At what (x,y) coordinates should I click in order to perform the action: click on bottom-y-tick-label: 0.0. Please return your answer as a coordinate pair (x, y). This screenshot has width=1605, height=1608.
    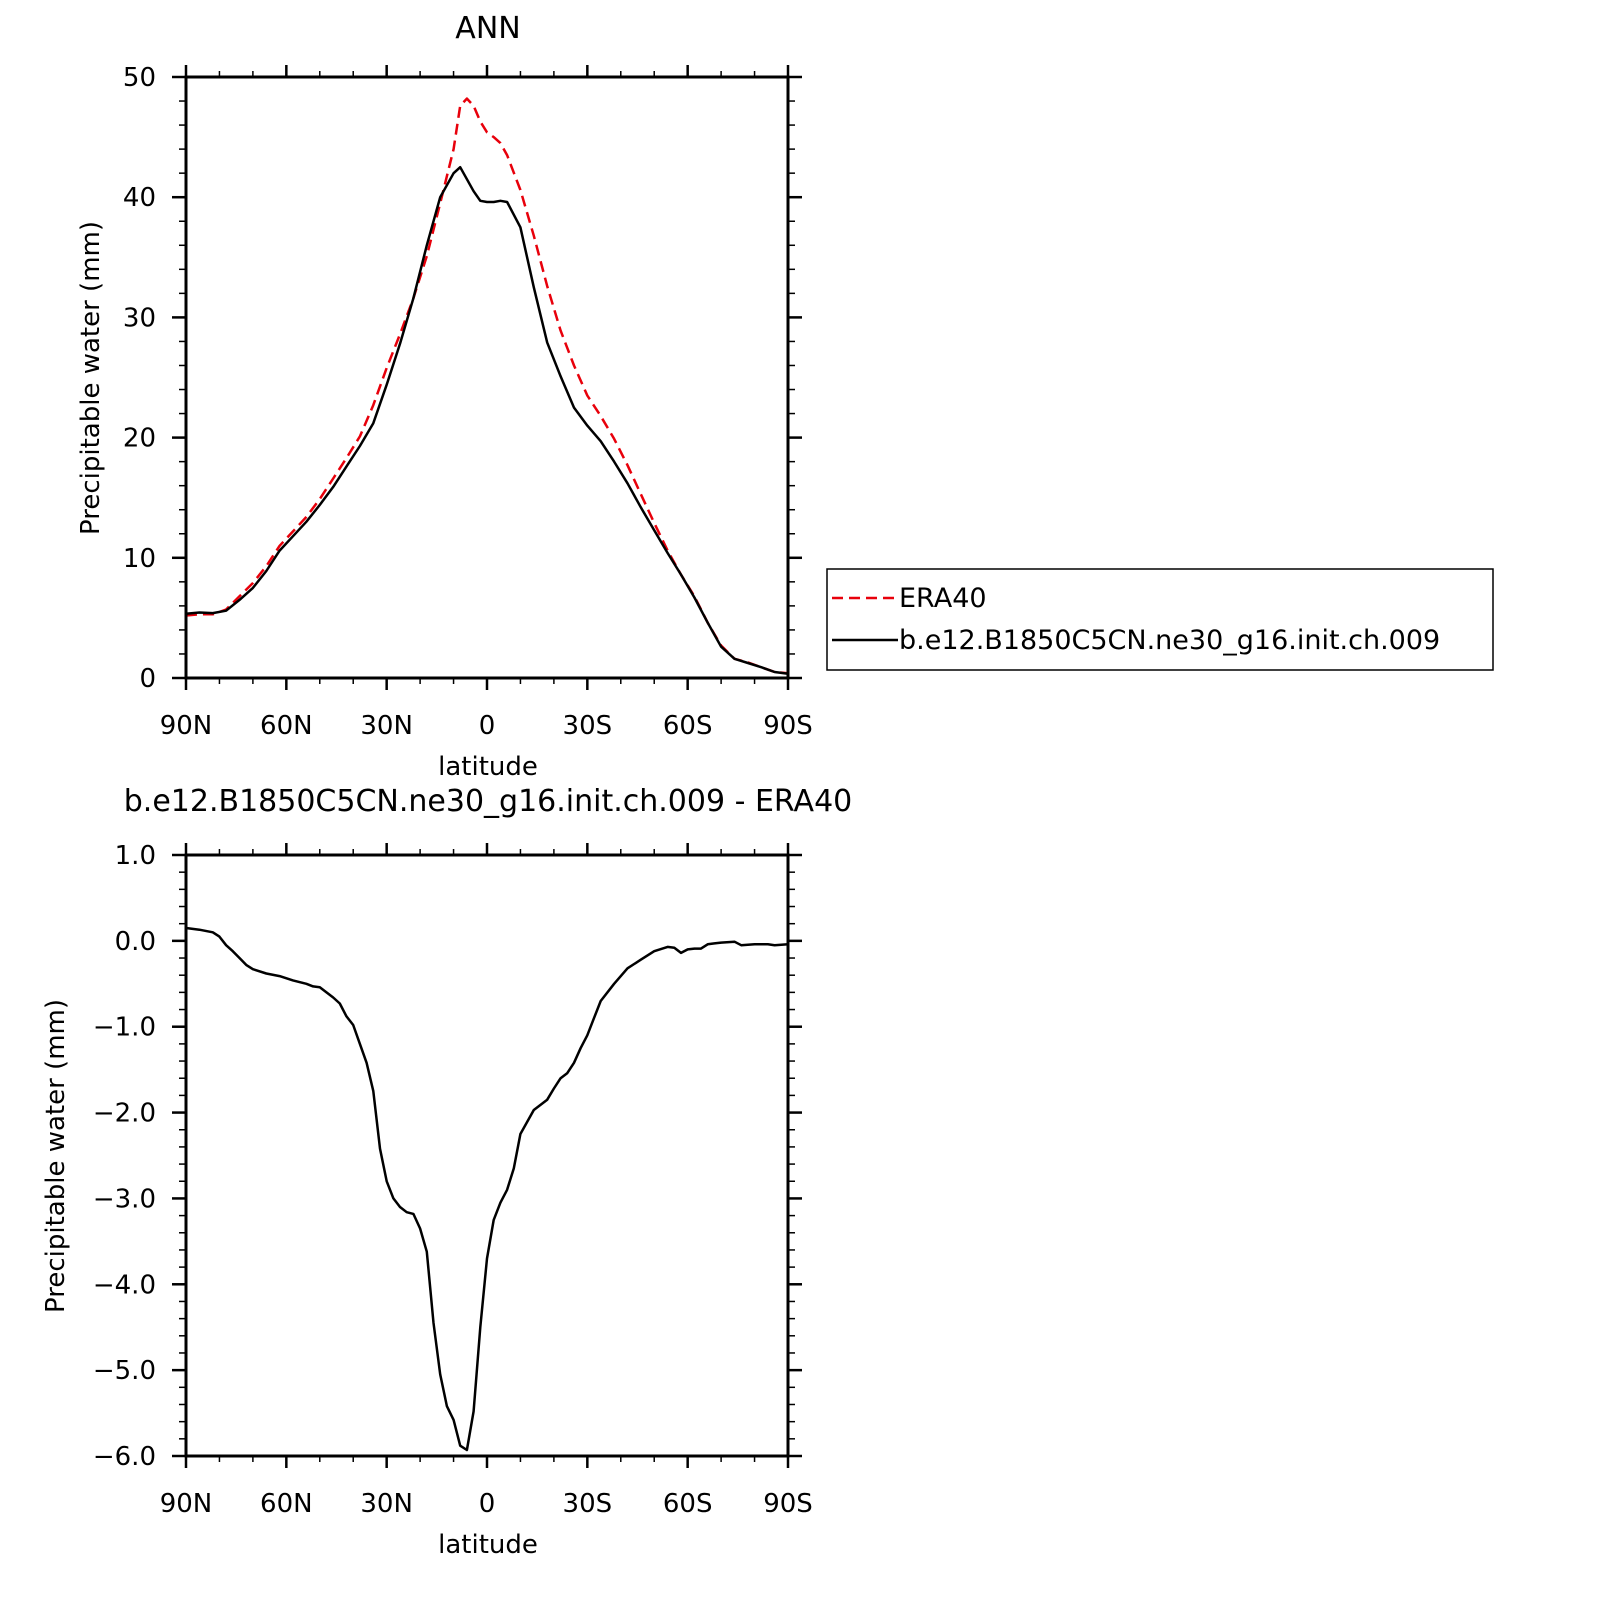
    Looking at the image, I should click on (135, 942).